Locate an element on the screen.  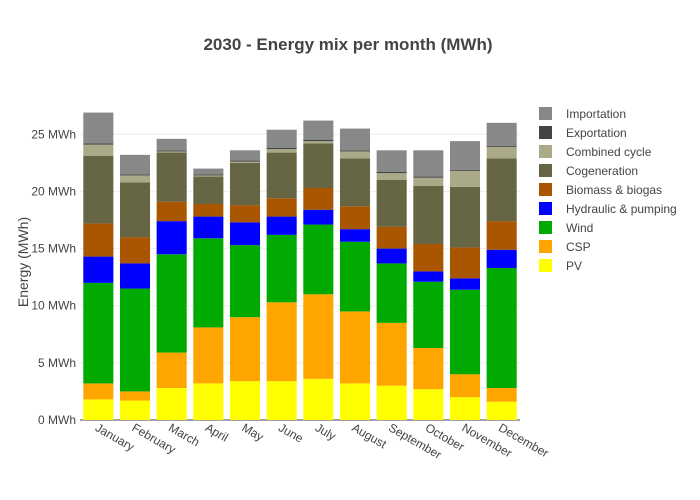
legend-item-hydraulic-and-pumping: Hydraulic & pumping is located at coordinates (608, 209).